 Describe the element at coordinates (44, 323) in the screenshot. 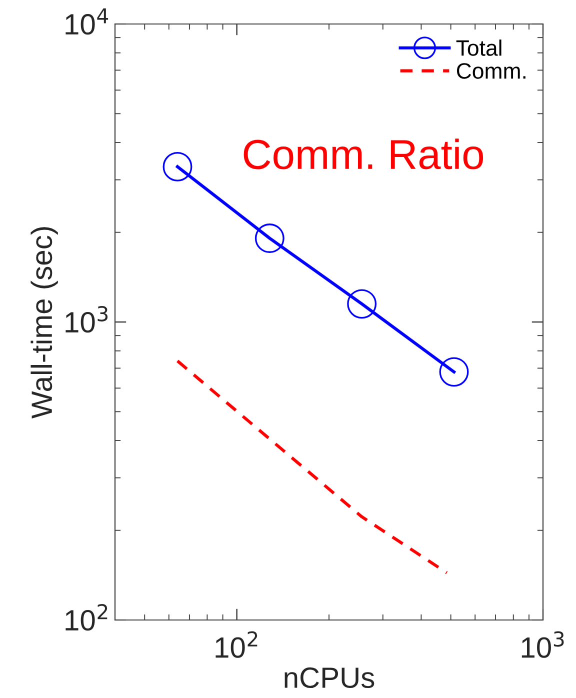

I see `y-axis-title: Wall-time (sec)` at that location.